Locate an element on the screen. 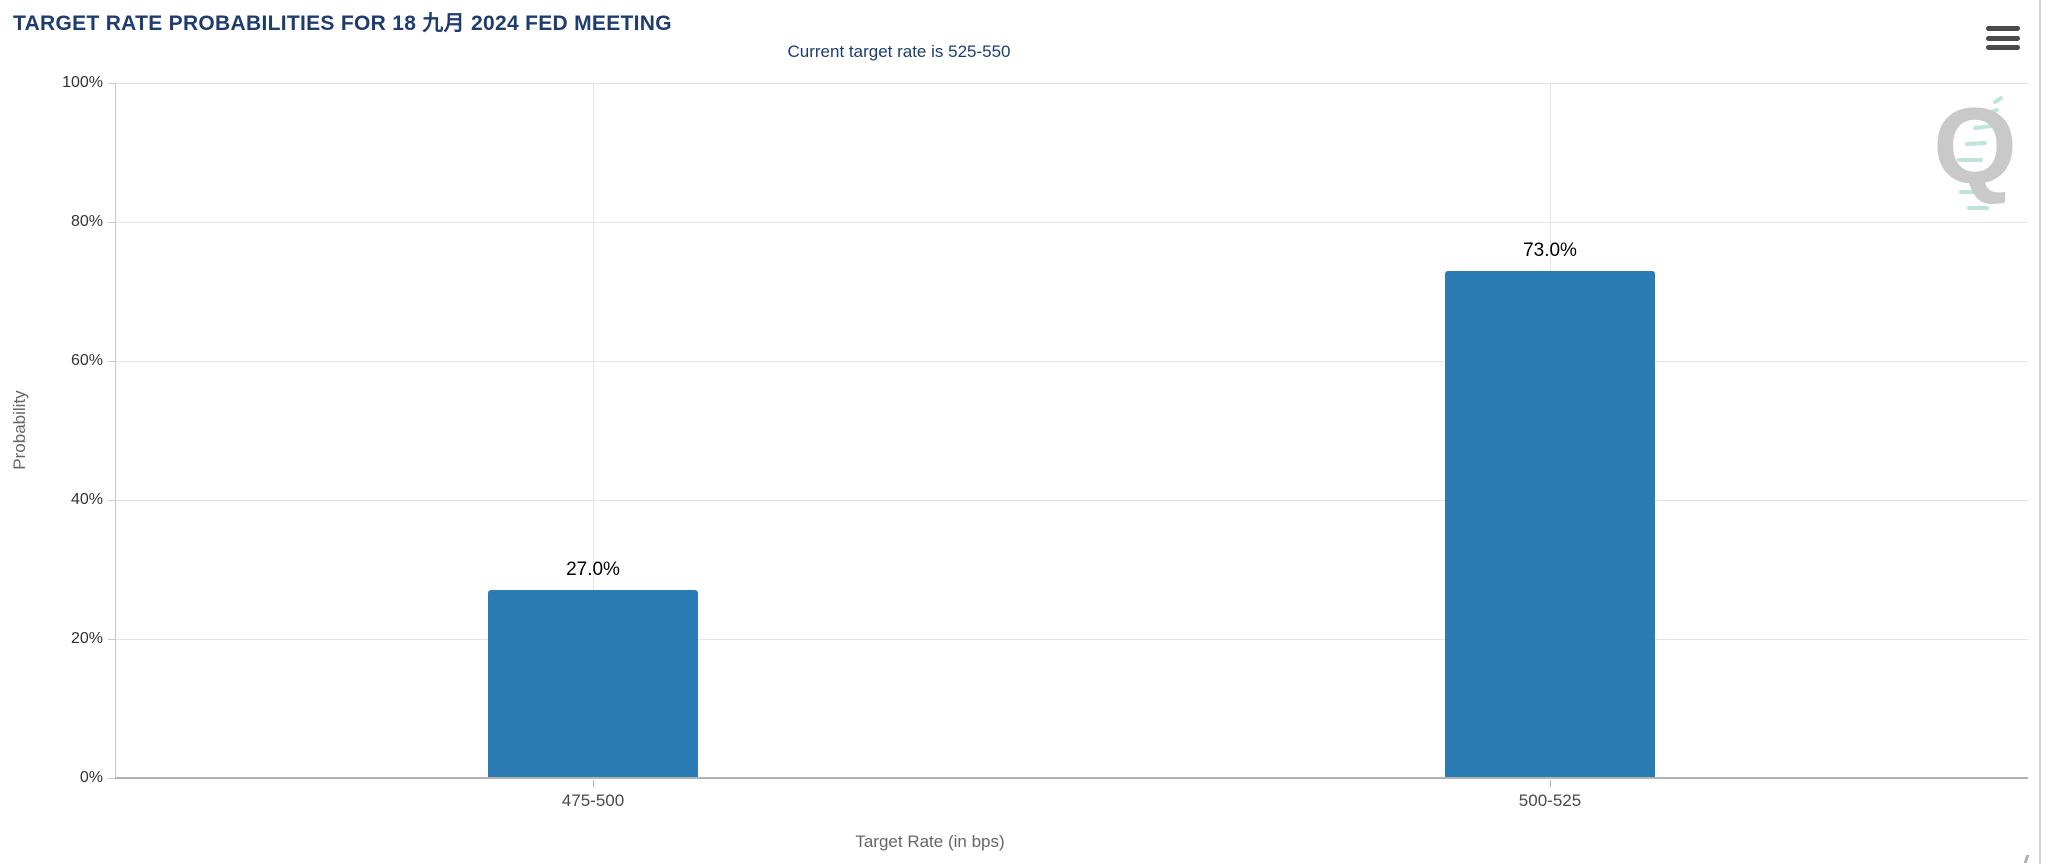 The width and height of the screenshot is (2048, 864). y-tick-label: 60% is located at coordinates (86, 360).